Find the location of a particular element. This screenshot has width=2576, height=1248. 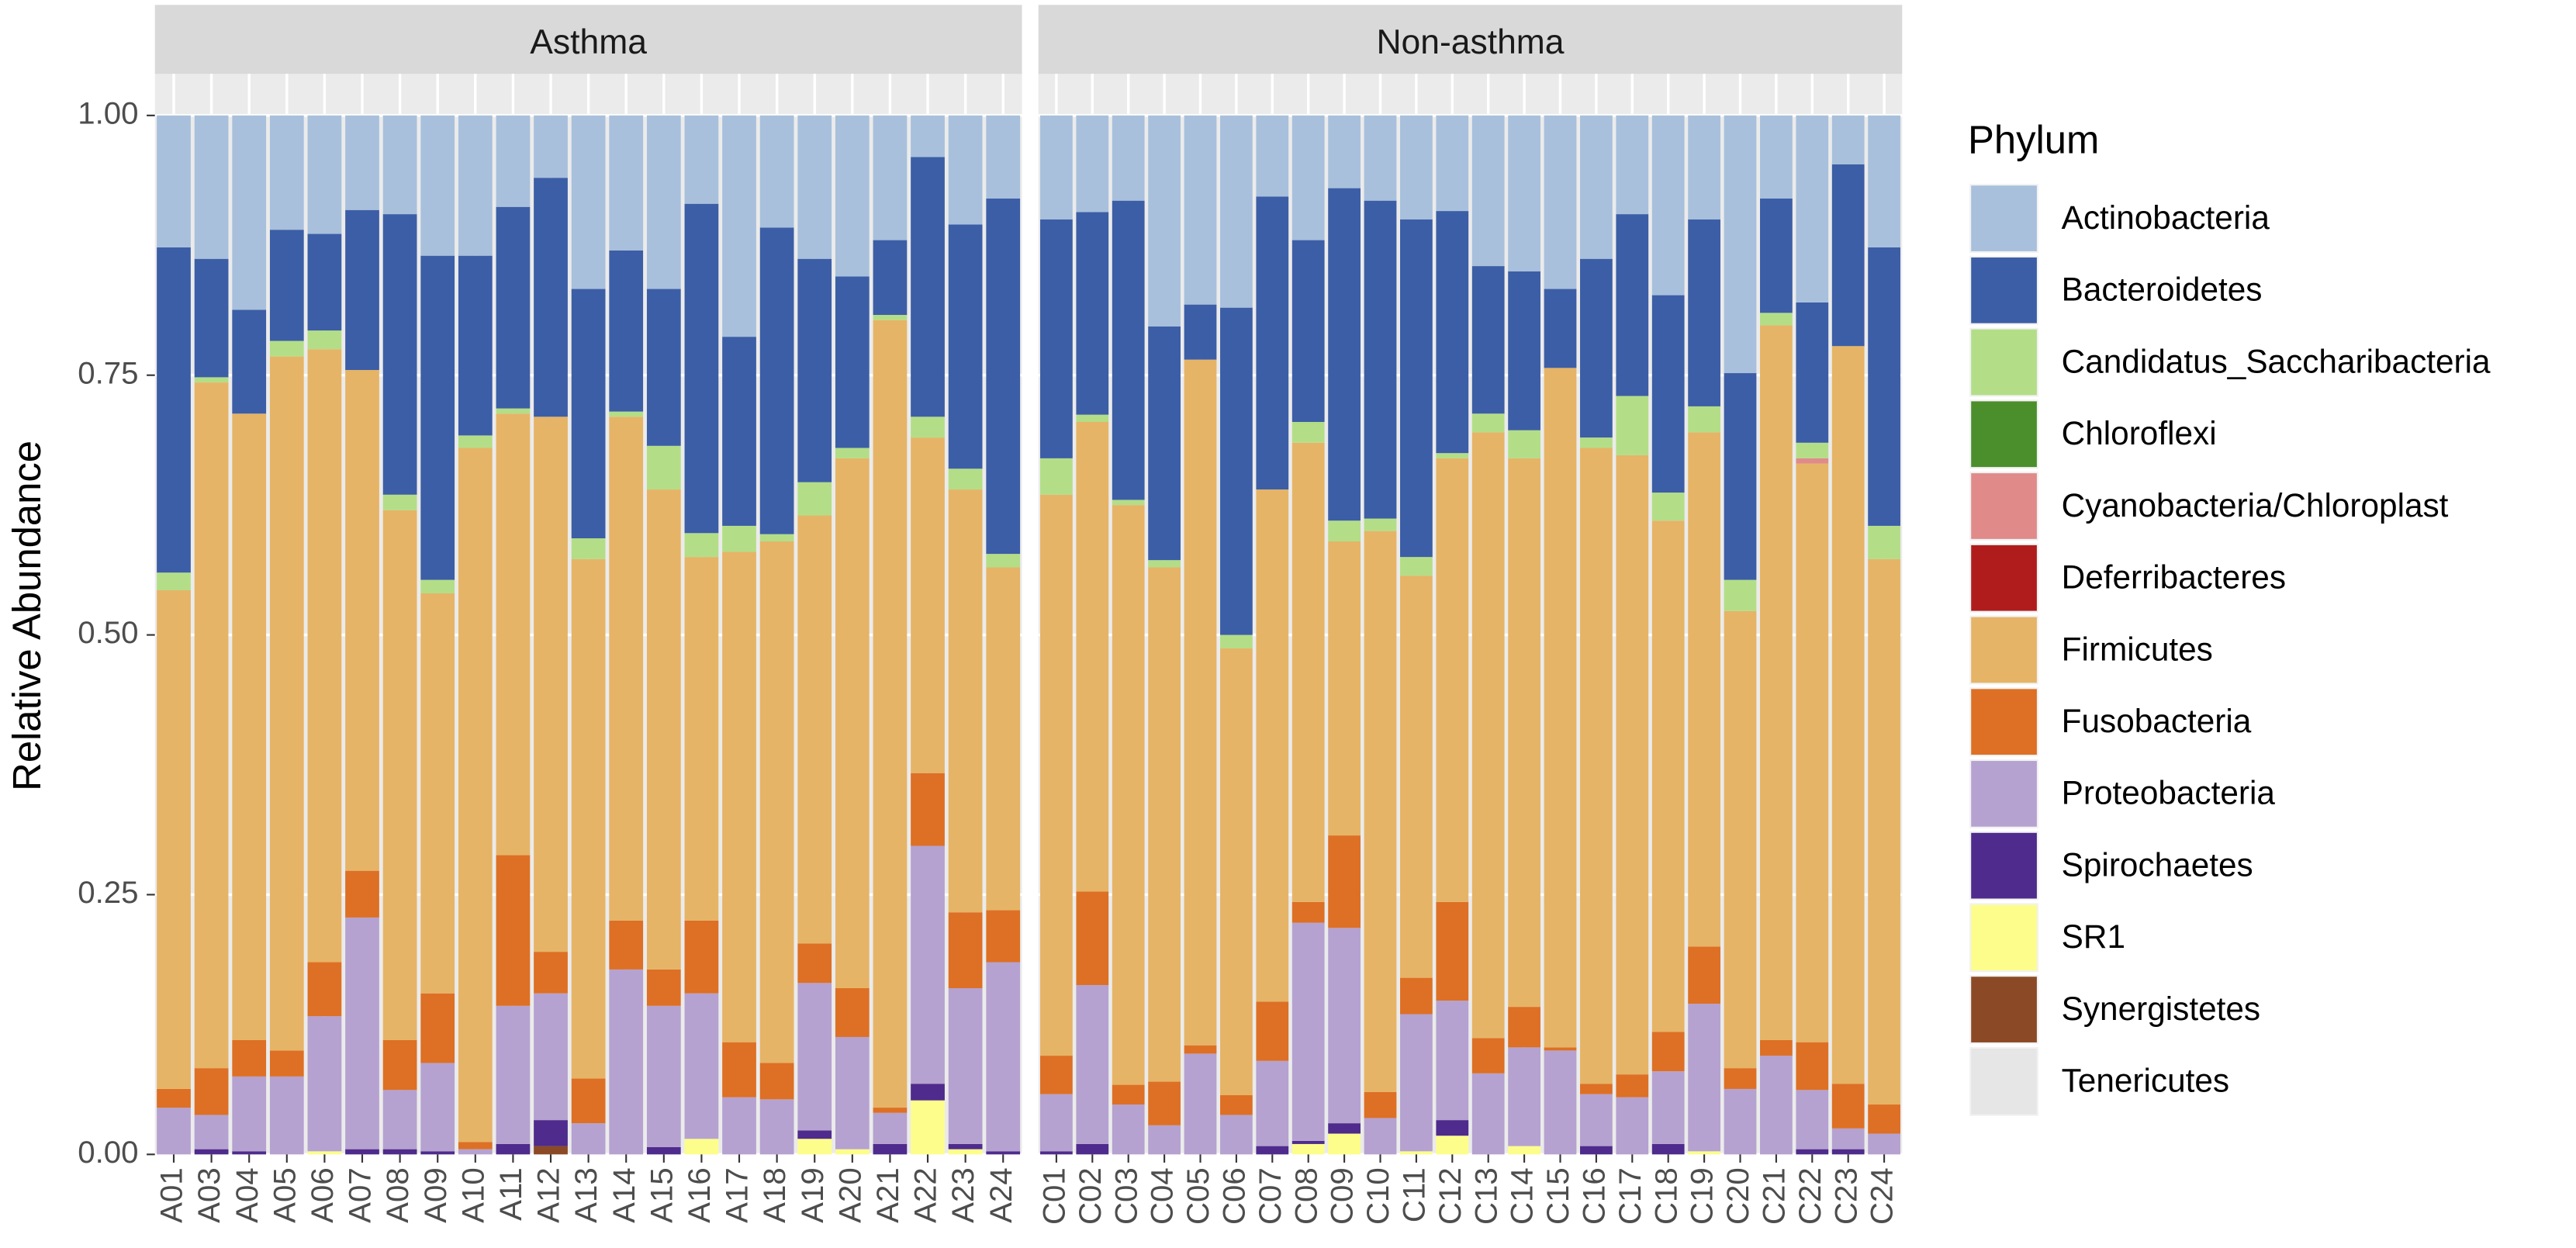

legend-label: Deferribacteres is located at coordinates (2174, 577).